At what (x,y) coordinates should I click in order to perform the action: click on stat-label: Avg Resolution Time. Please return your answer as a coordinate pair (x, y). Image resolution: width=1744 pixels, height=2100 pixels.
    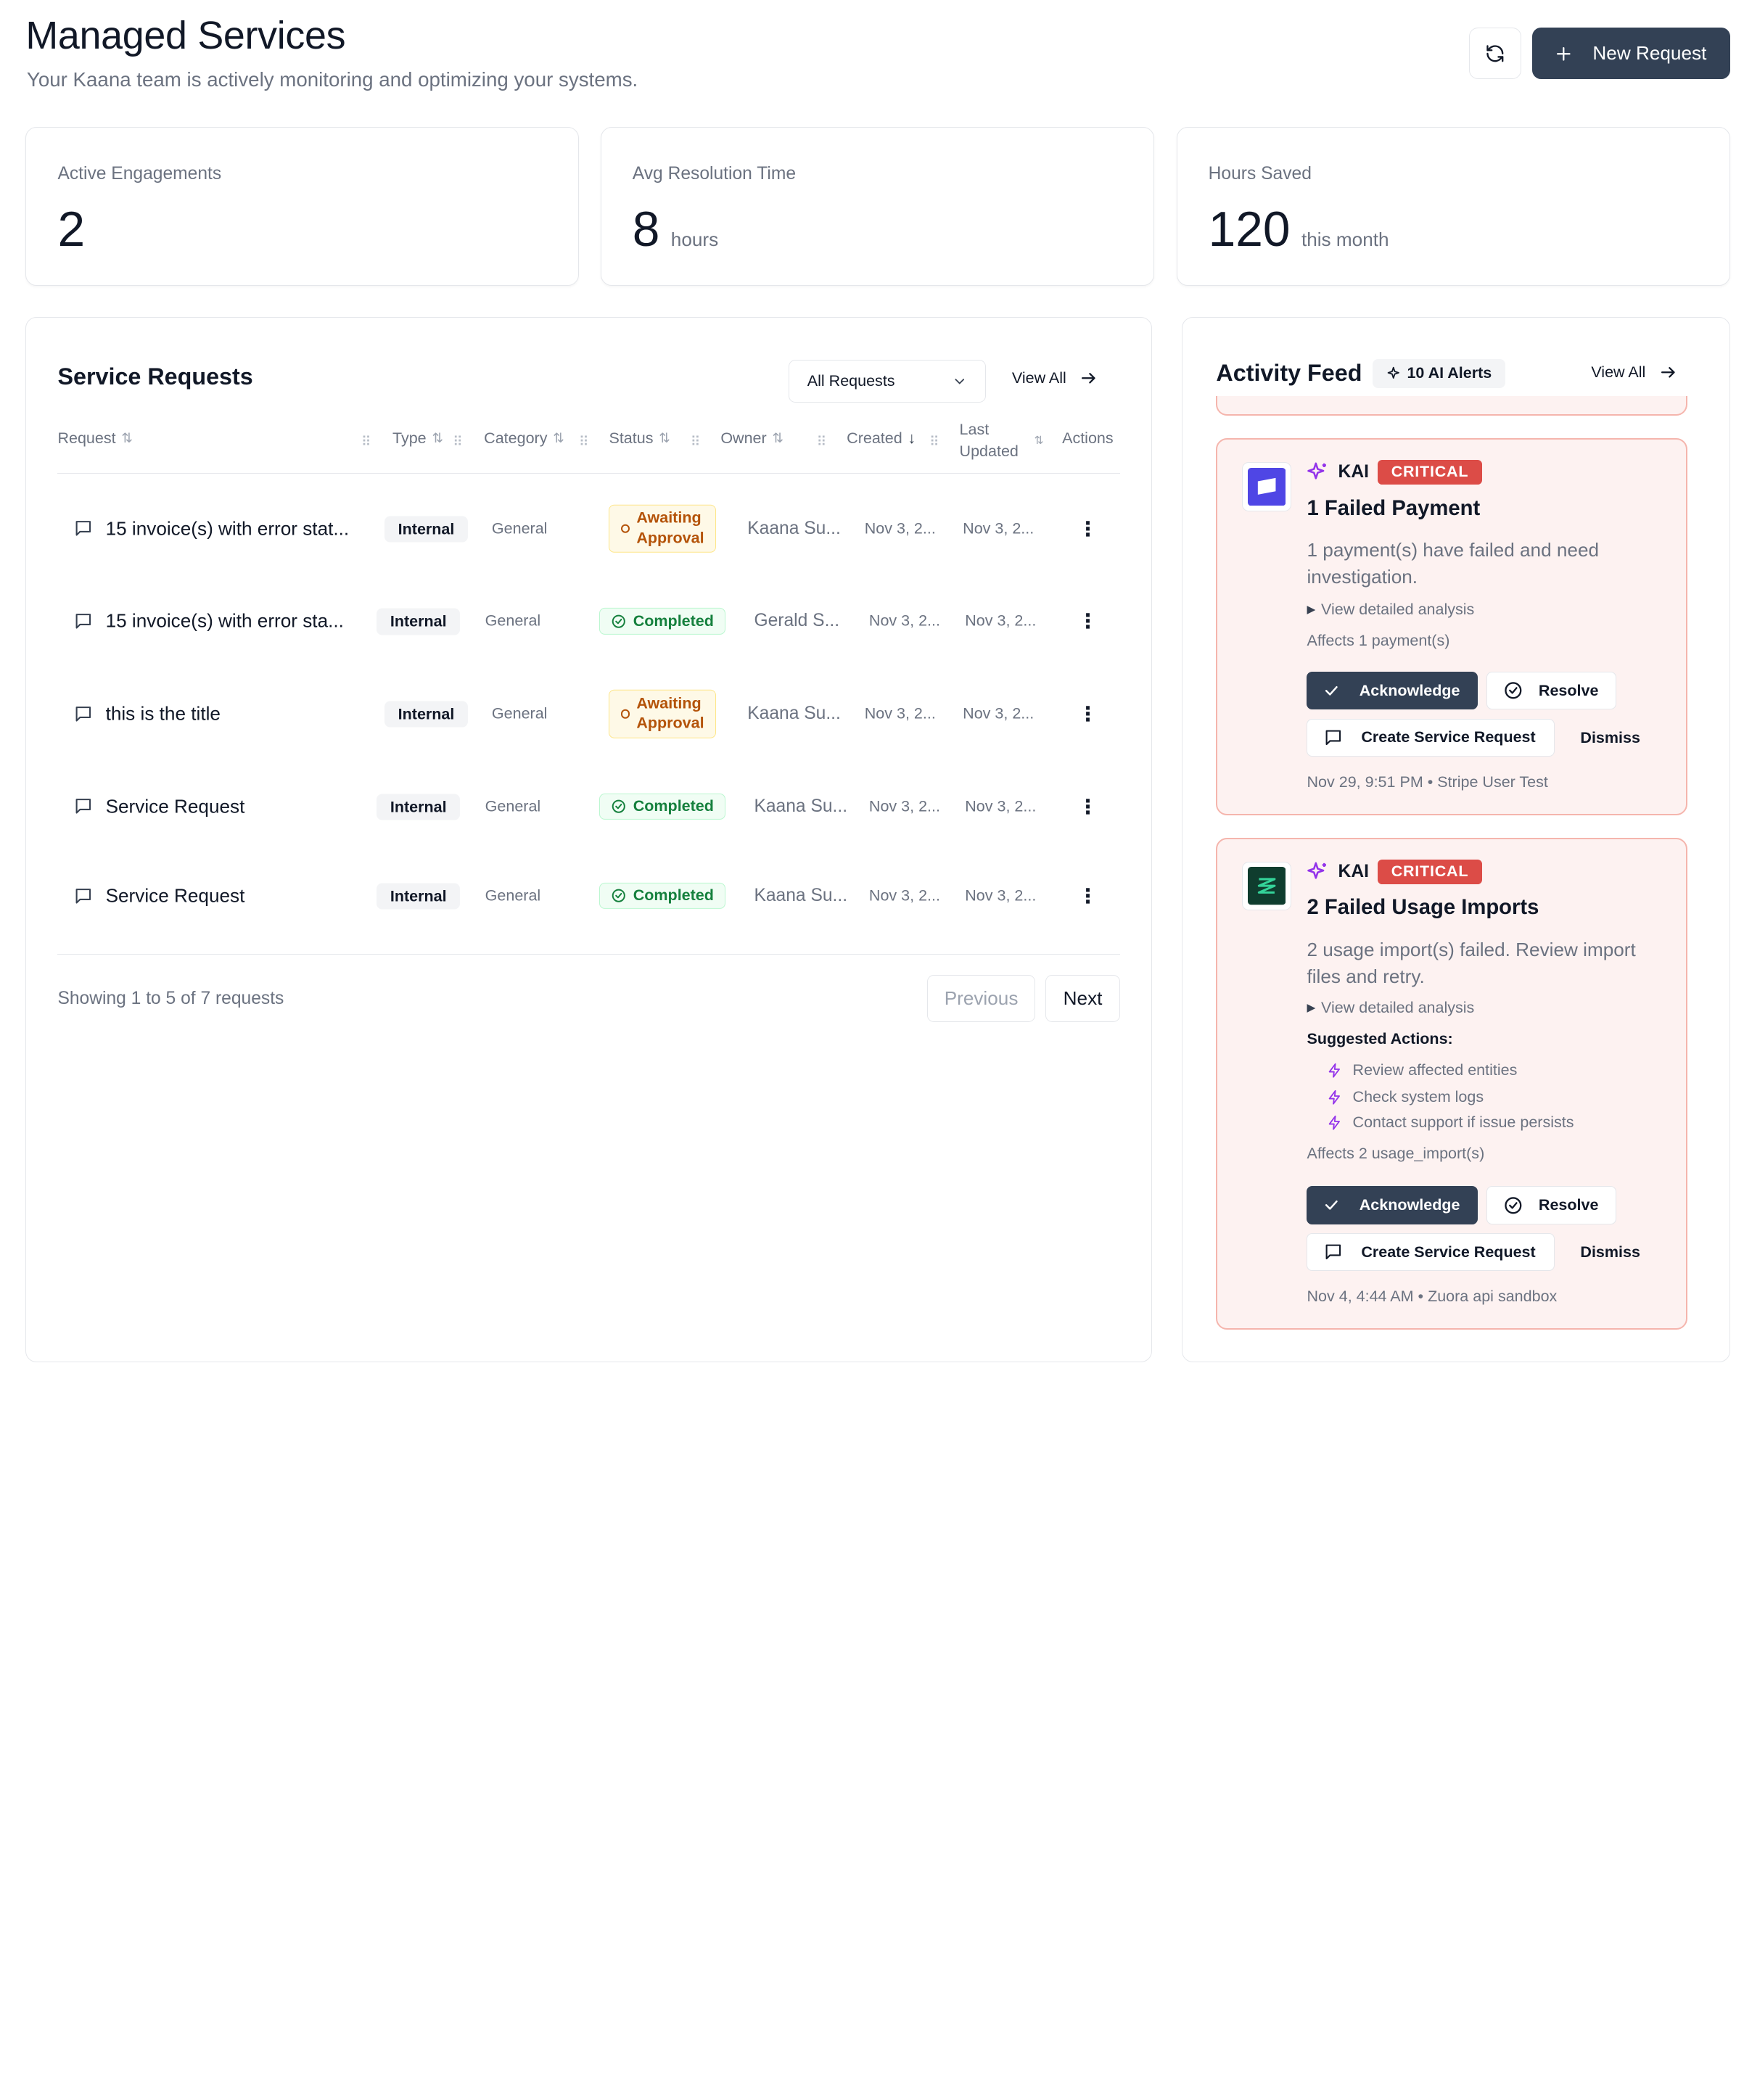
    Looking at the image, I should click on (714, 173).